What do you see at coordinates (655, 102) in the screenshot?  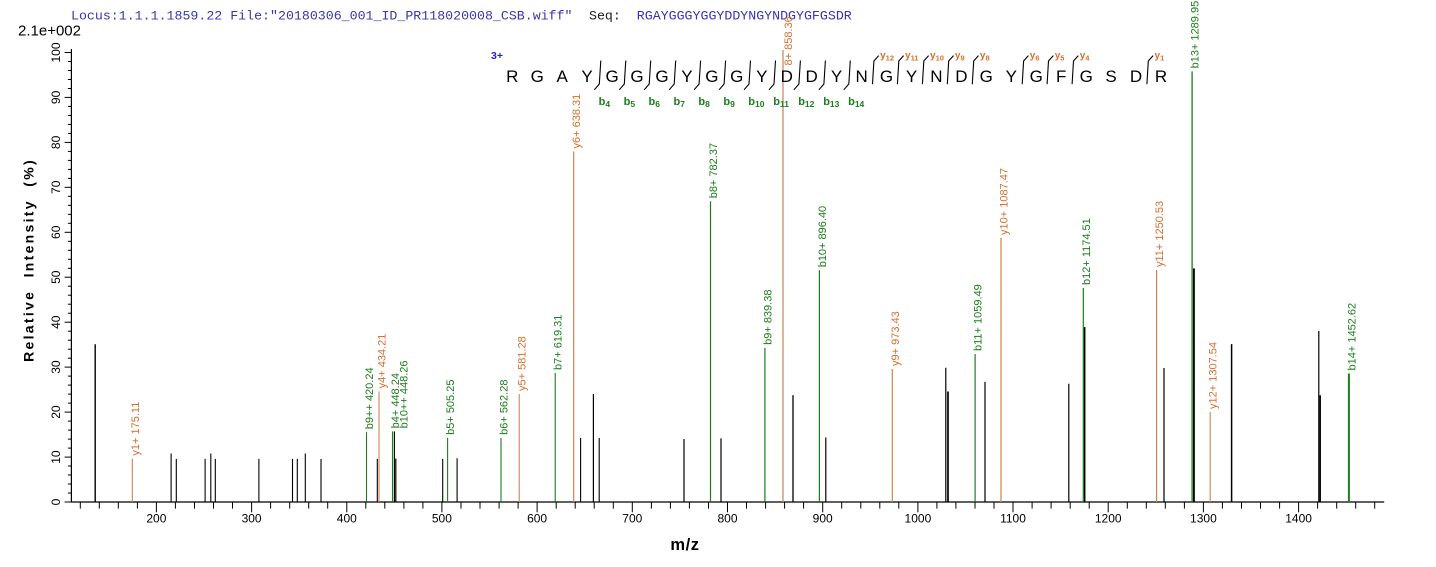 I see `svg-text: b6` at bounding box center [655, 102].